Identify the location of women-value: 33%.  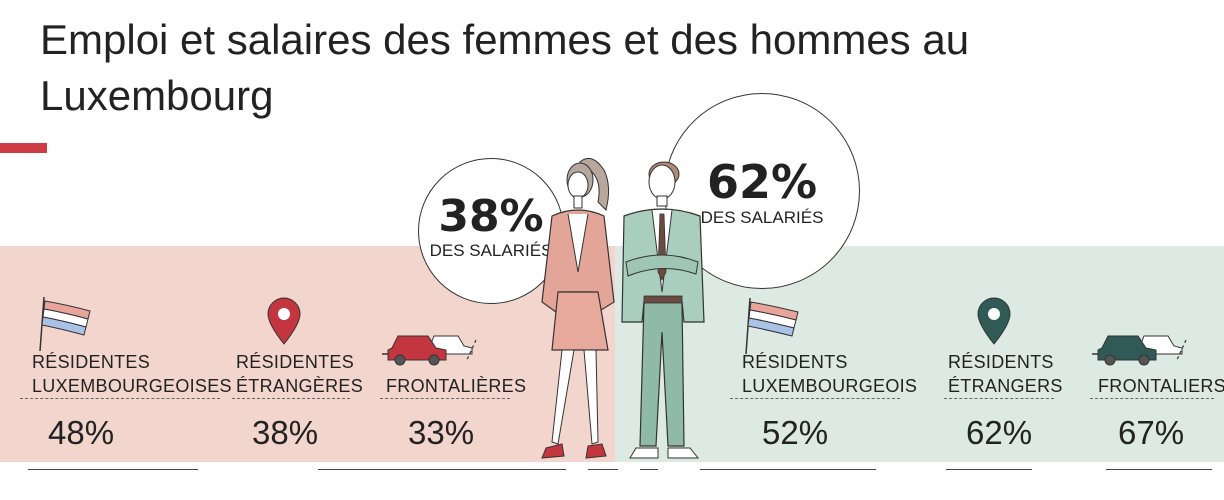
(441, 432).